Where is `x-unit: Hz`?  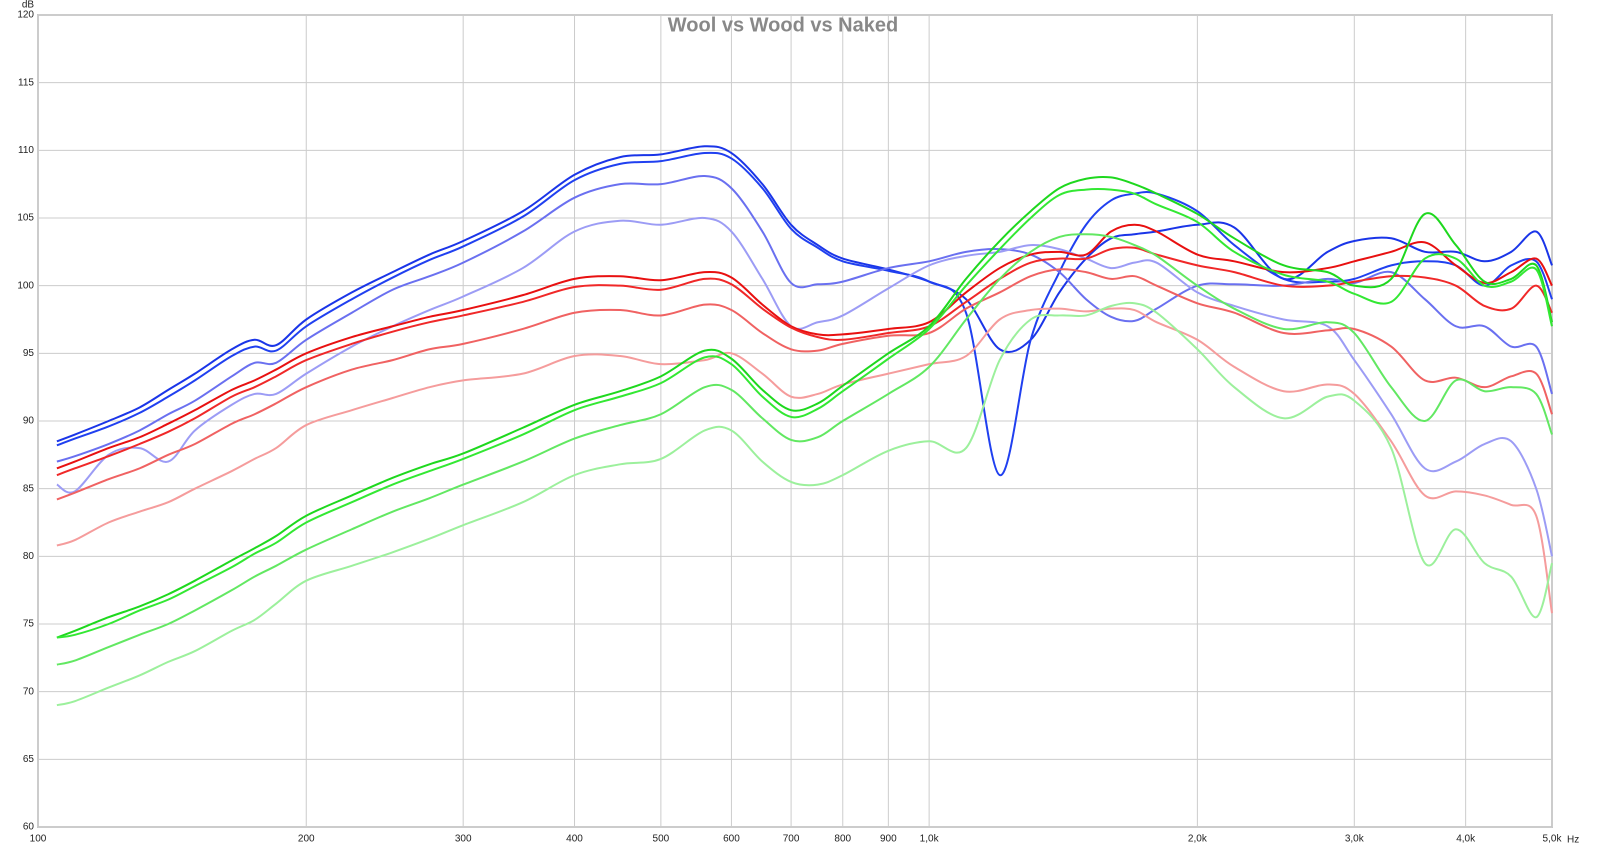 x-unit: Hz is located at coordinates (1573, 840).